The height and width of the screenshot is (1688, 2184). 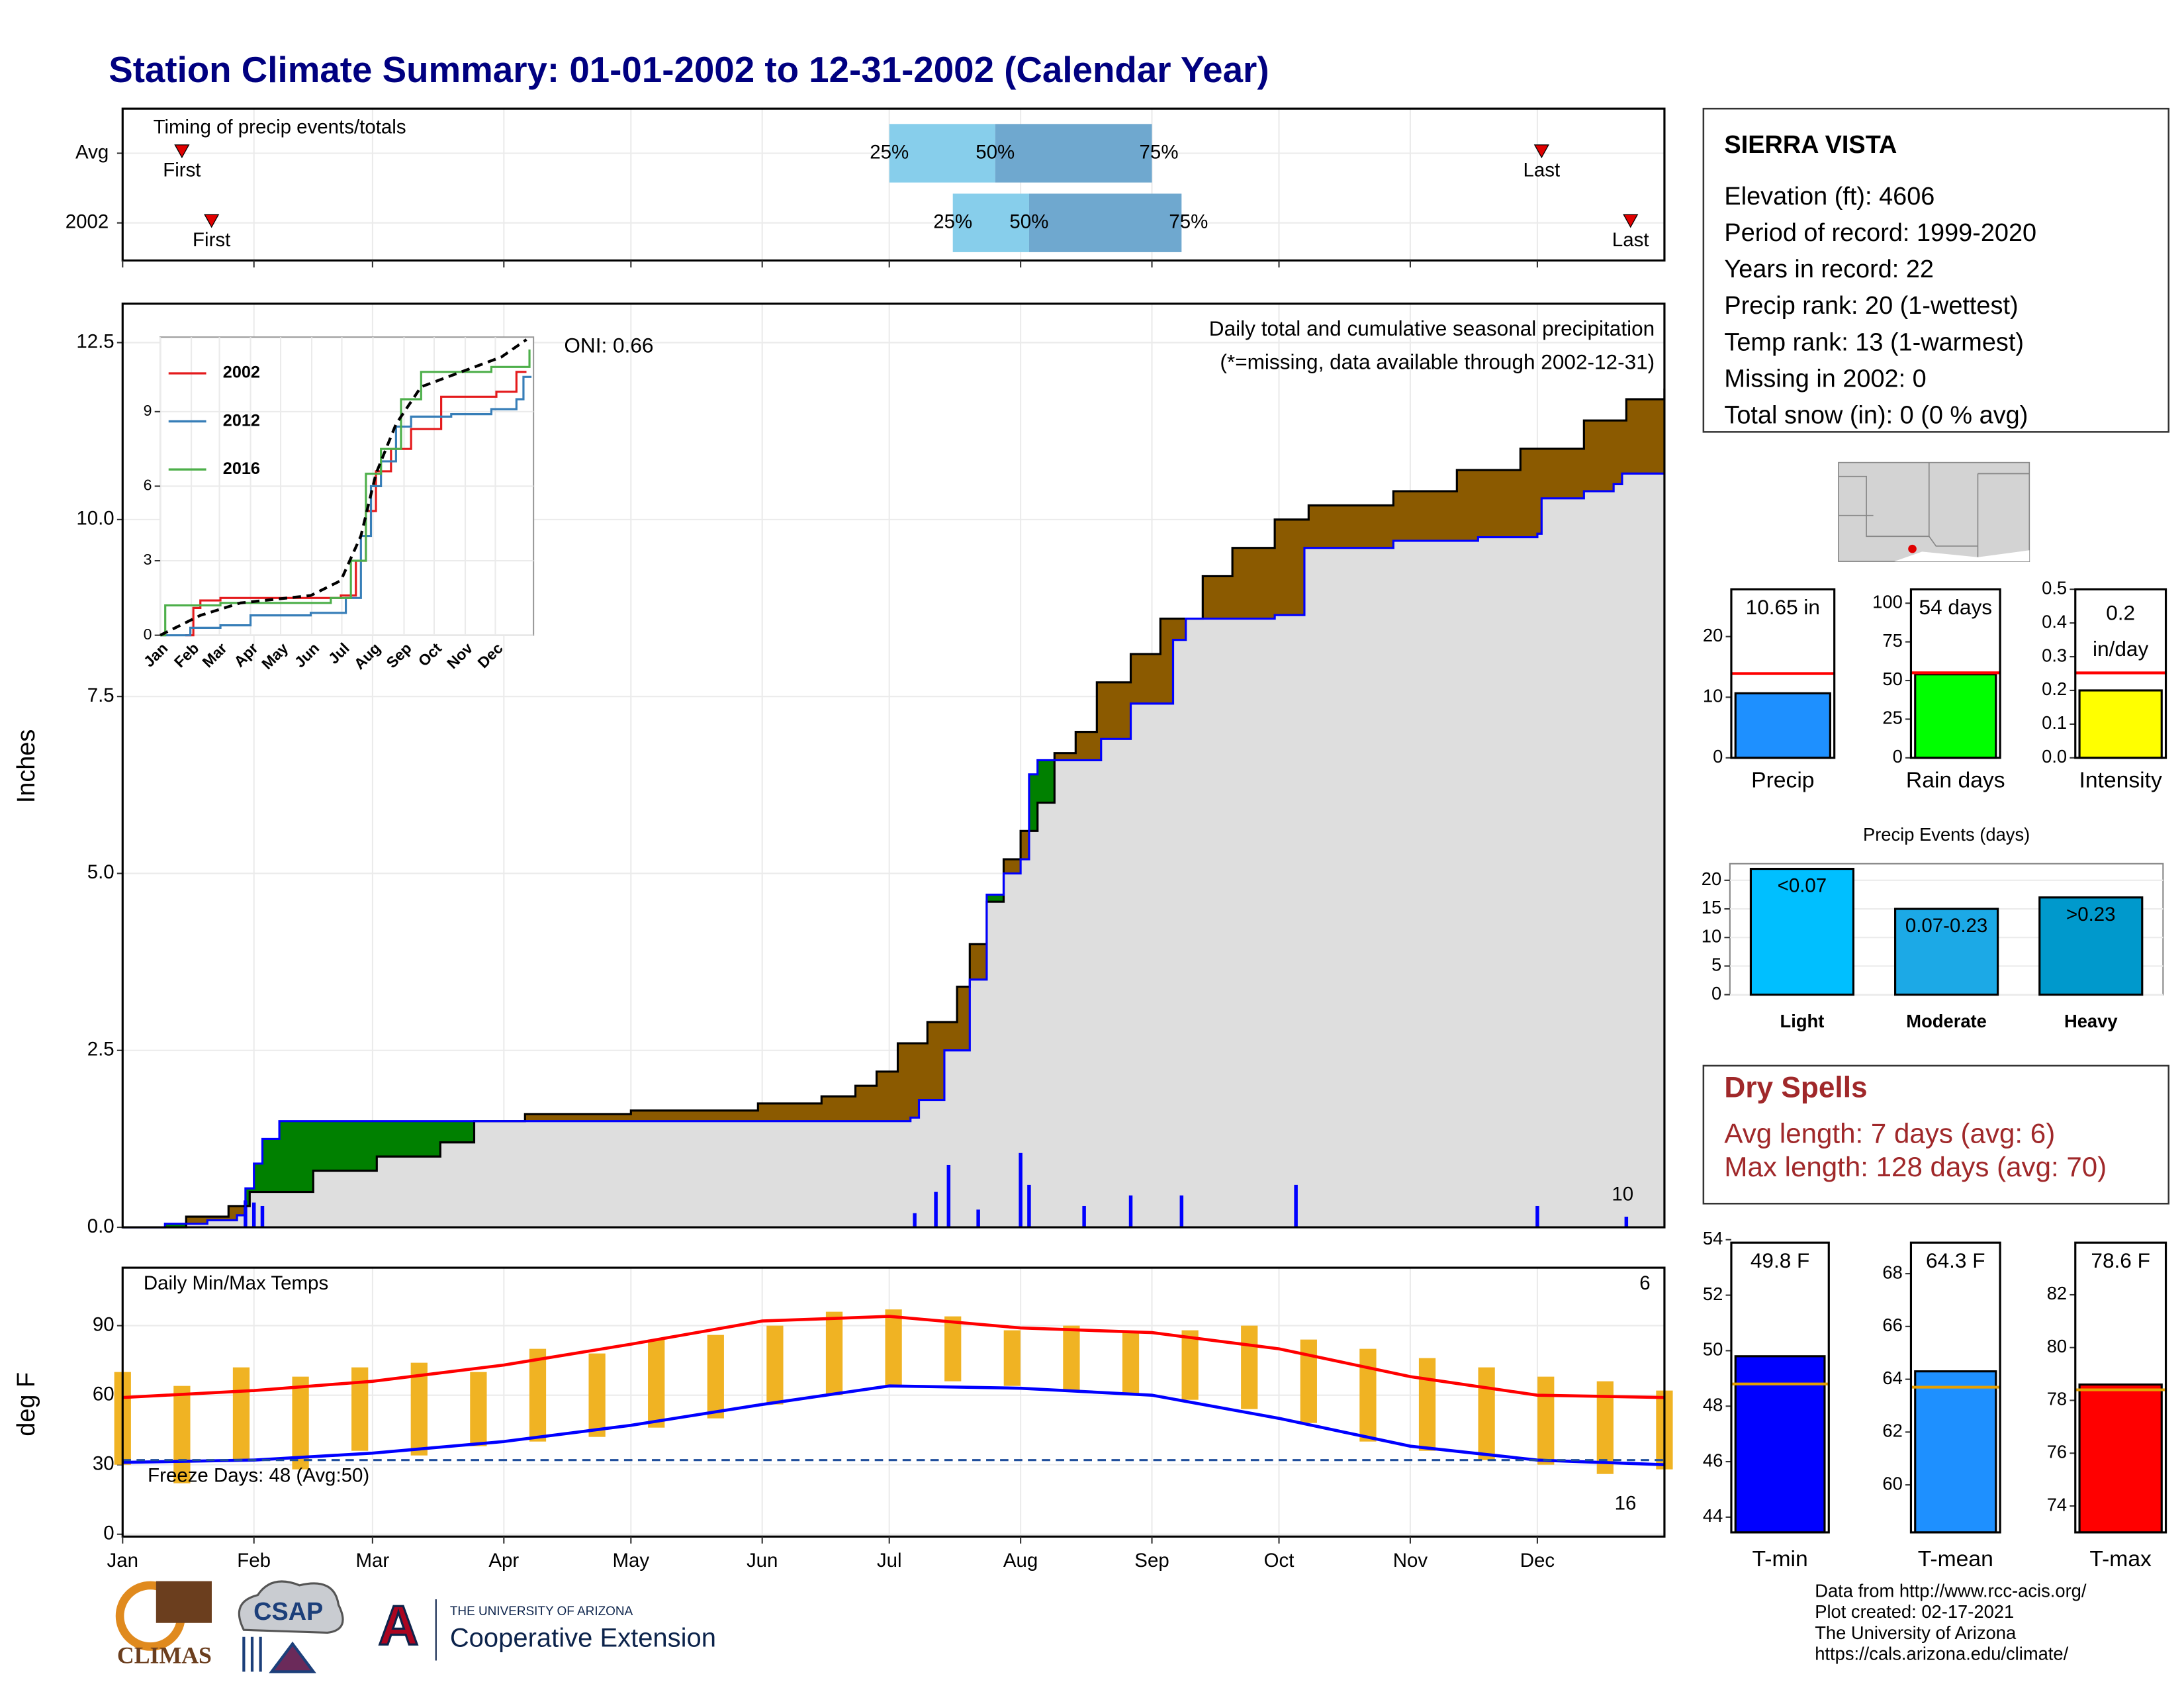 I want to click on y-tick-label: 6, so click(x=148, y=485).